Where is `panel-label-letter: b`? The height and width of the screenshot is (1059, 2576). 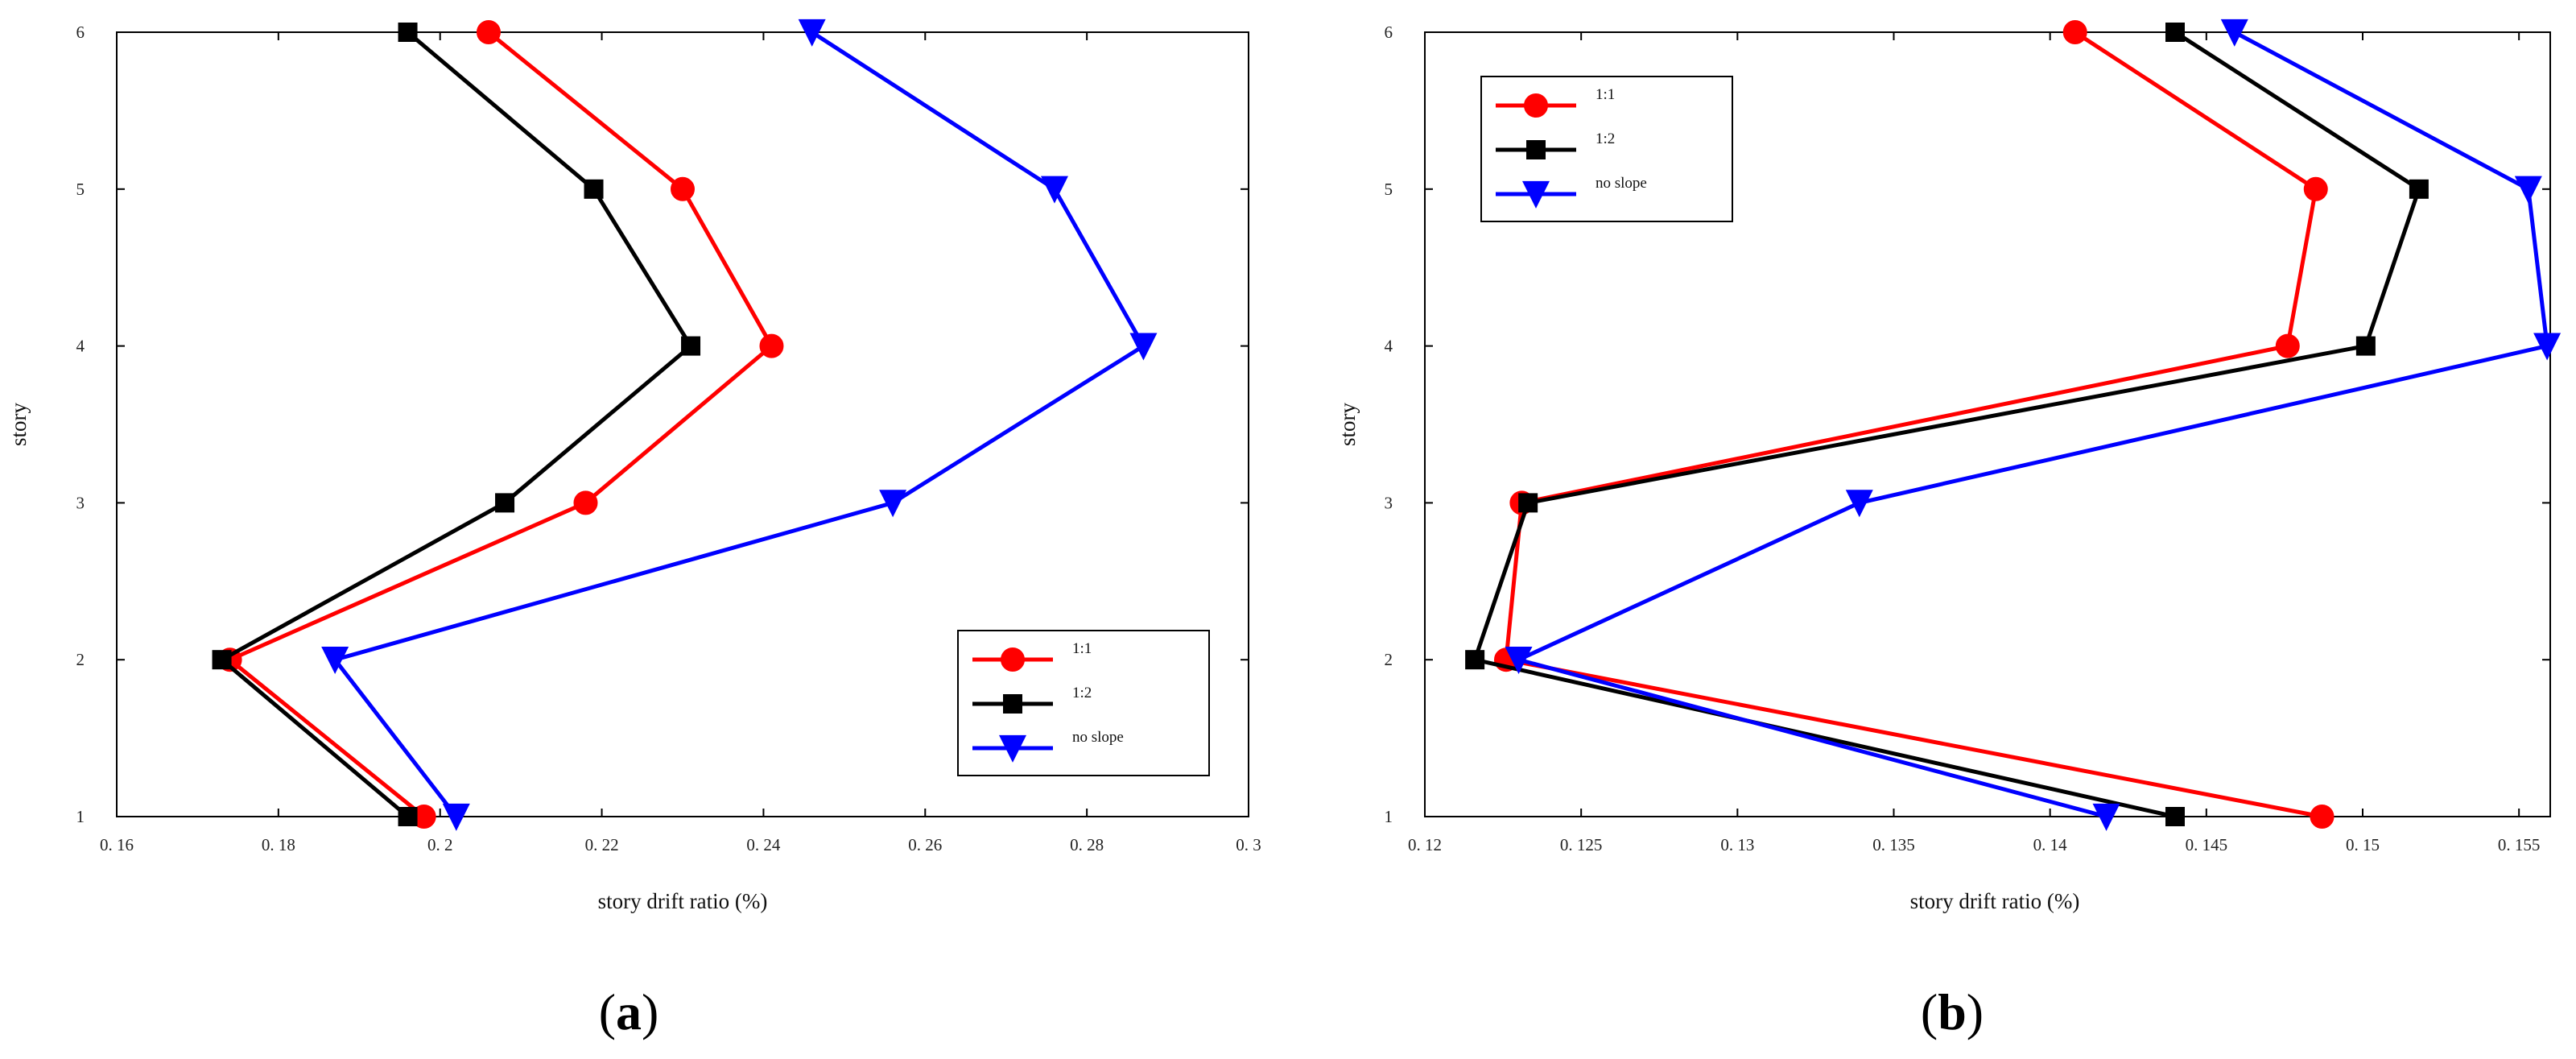
panel-label-letter: b is located at coordinates (1952, 1011).